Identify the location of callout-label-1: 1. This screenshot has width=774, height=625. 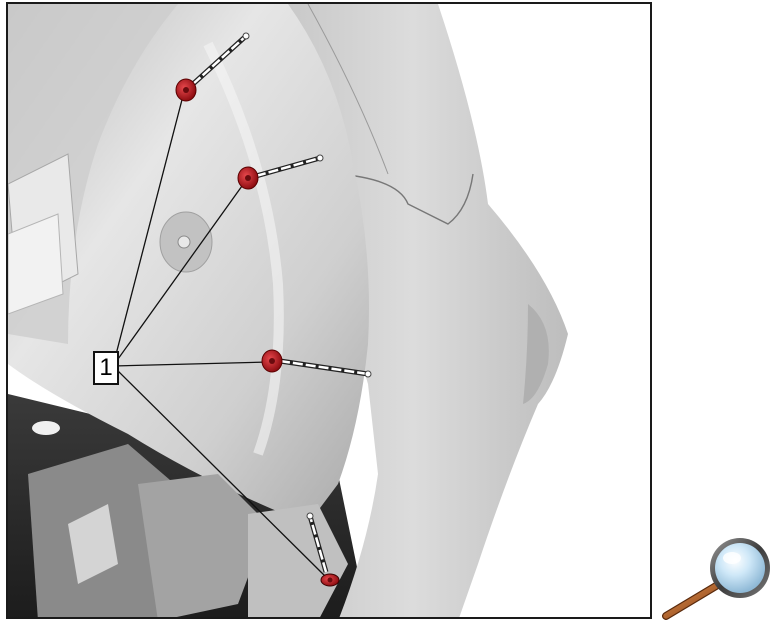
(106, 368).